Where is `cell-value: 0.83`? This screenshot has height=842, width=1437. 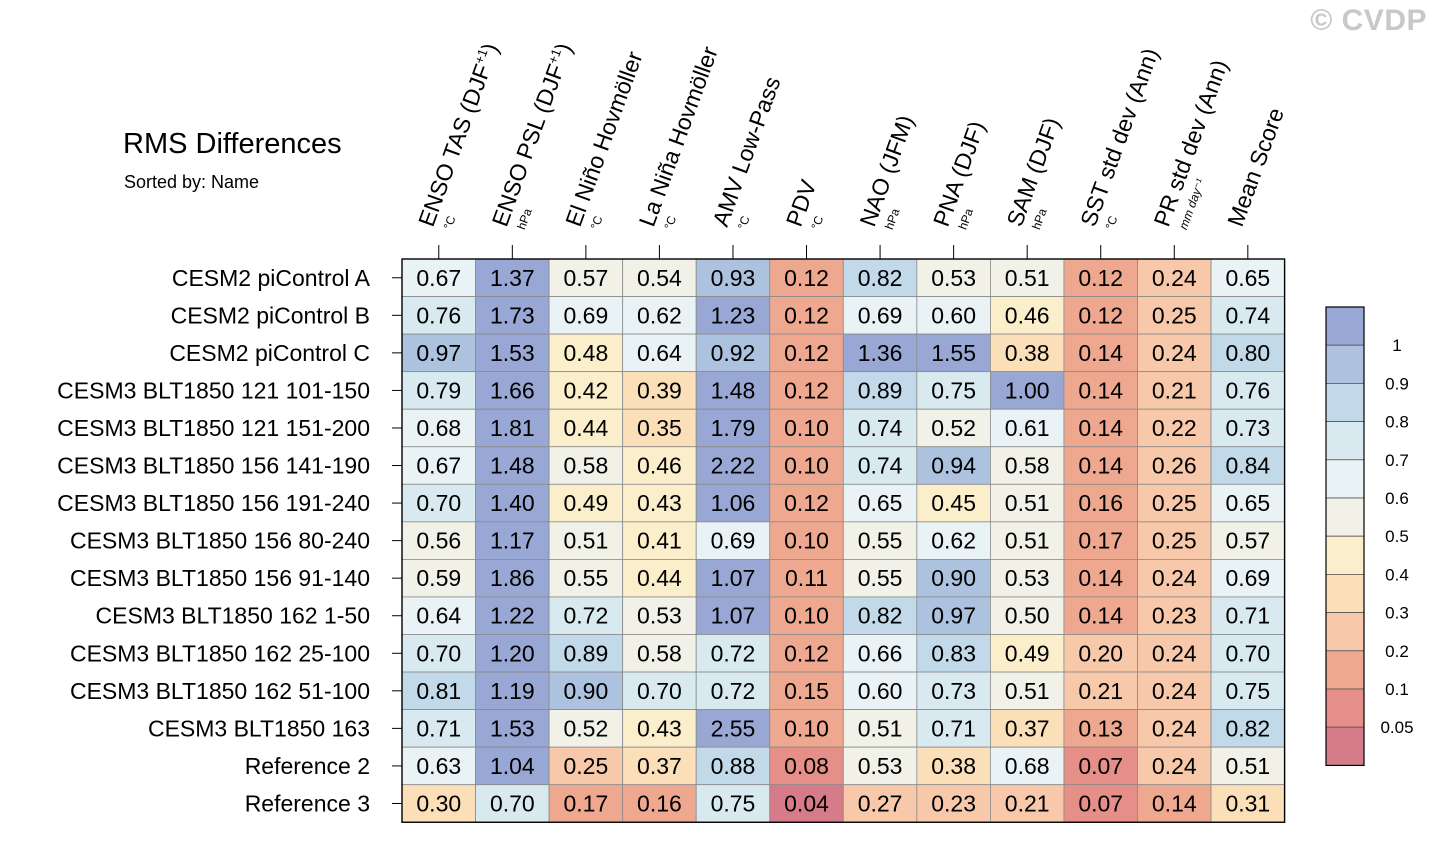
cell-value: 0.83 is located at coordinates (953, 653).